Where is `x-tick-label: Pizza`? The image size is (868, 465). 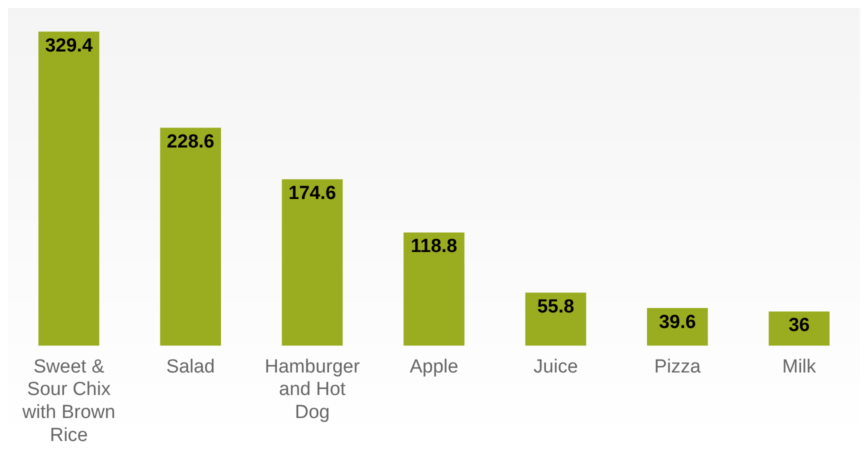 x-tick-label: Pizza is located at coordinates (678, 367).